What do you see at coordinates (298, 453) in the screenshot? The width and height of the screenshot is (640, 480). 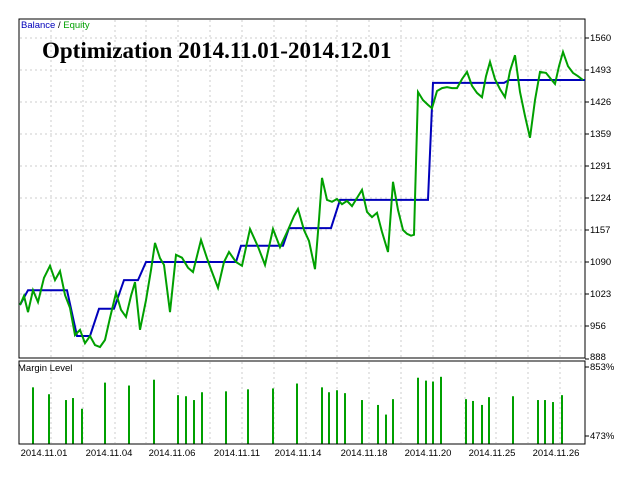 I see `date-axis-label: 2014.11.14` at bounding box center [298, 453].